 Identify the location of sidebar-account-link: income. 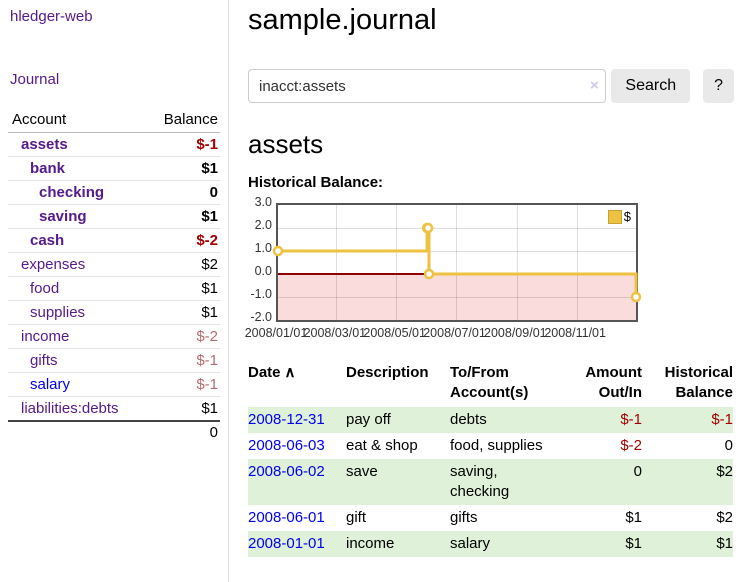
(45, 336).